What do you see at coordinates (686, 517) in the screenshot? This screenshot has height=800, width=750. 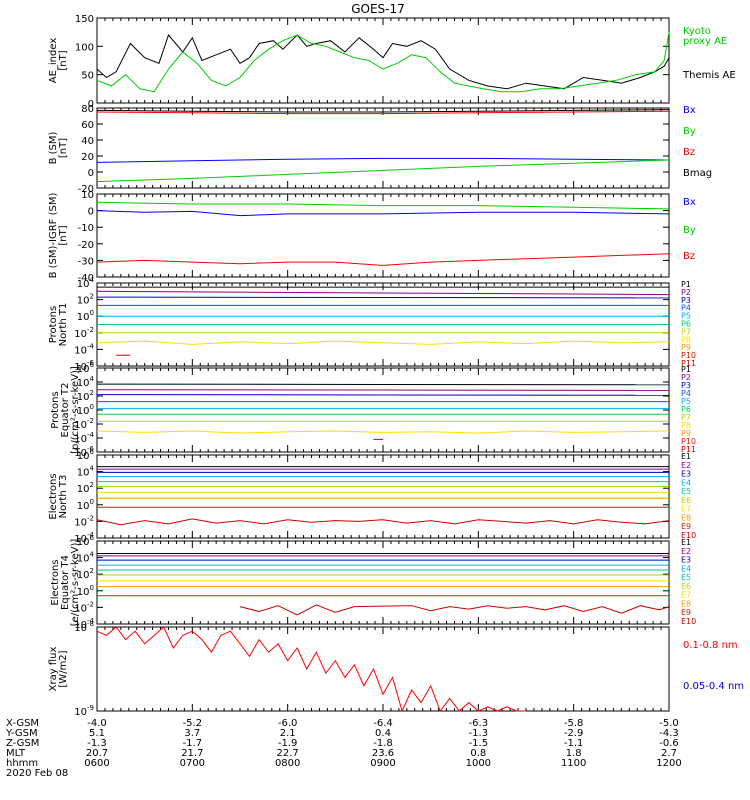 I see `legend-entry: E8` at bounding box center [686, 517].